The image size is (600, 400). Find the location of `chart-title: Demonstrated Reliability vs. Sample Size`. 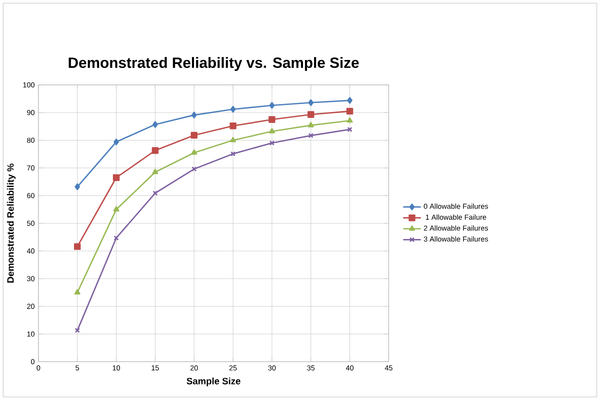

chart-title: Demonstrated Reliability vs. Sample Size is located at coordinates (213, 63).